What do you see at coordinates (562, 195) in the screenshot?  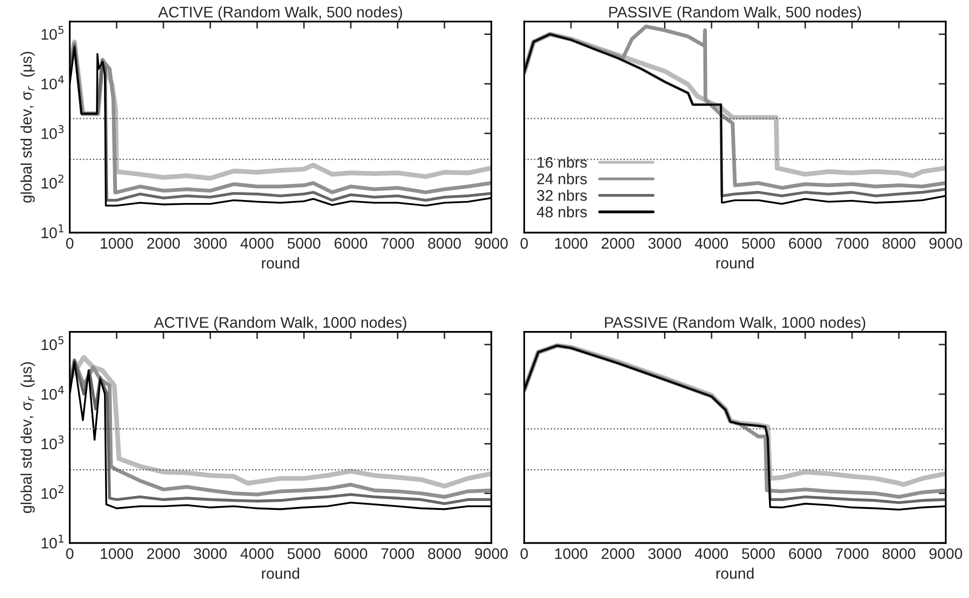 I see `legend-label: 32 nbrs` at bounding box center [562, 195].